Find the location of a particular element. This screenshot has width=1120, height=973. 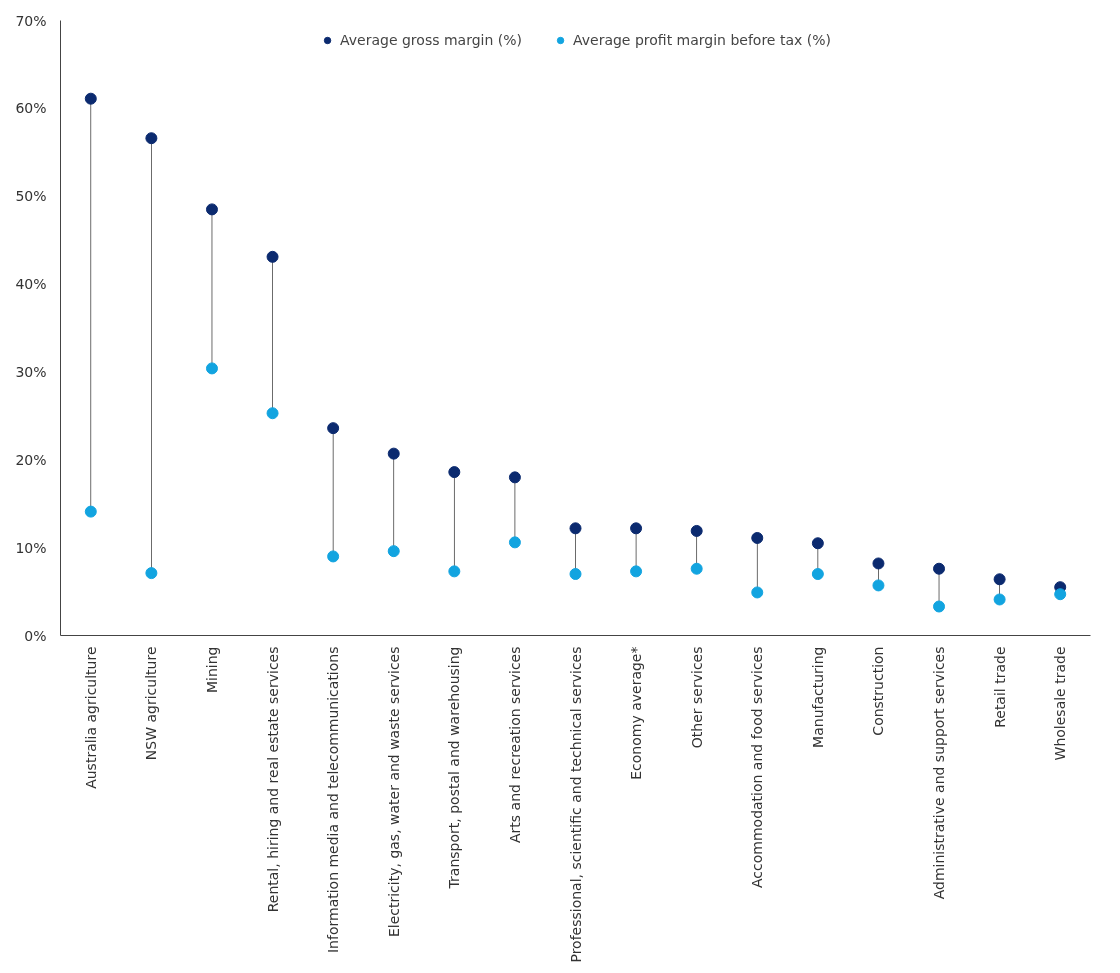

x-tick-label: Professional, scientific and technical services is located at coordinates (575, 804).